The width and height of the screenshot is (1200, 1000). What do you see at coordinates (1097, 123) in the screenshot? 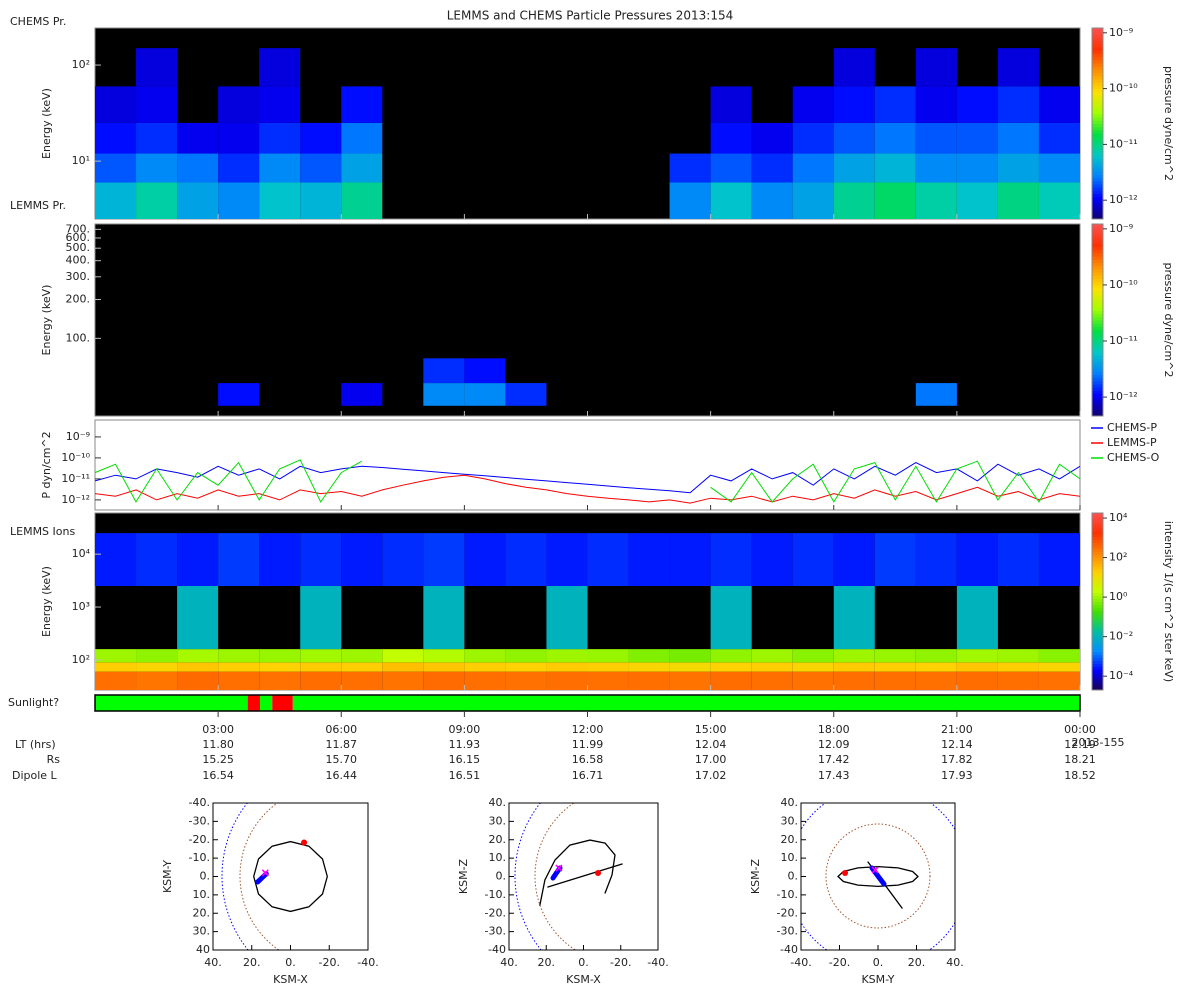
I see `colorbar-frame` at bounding box center [1097, 123].